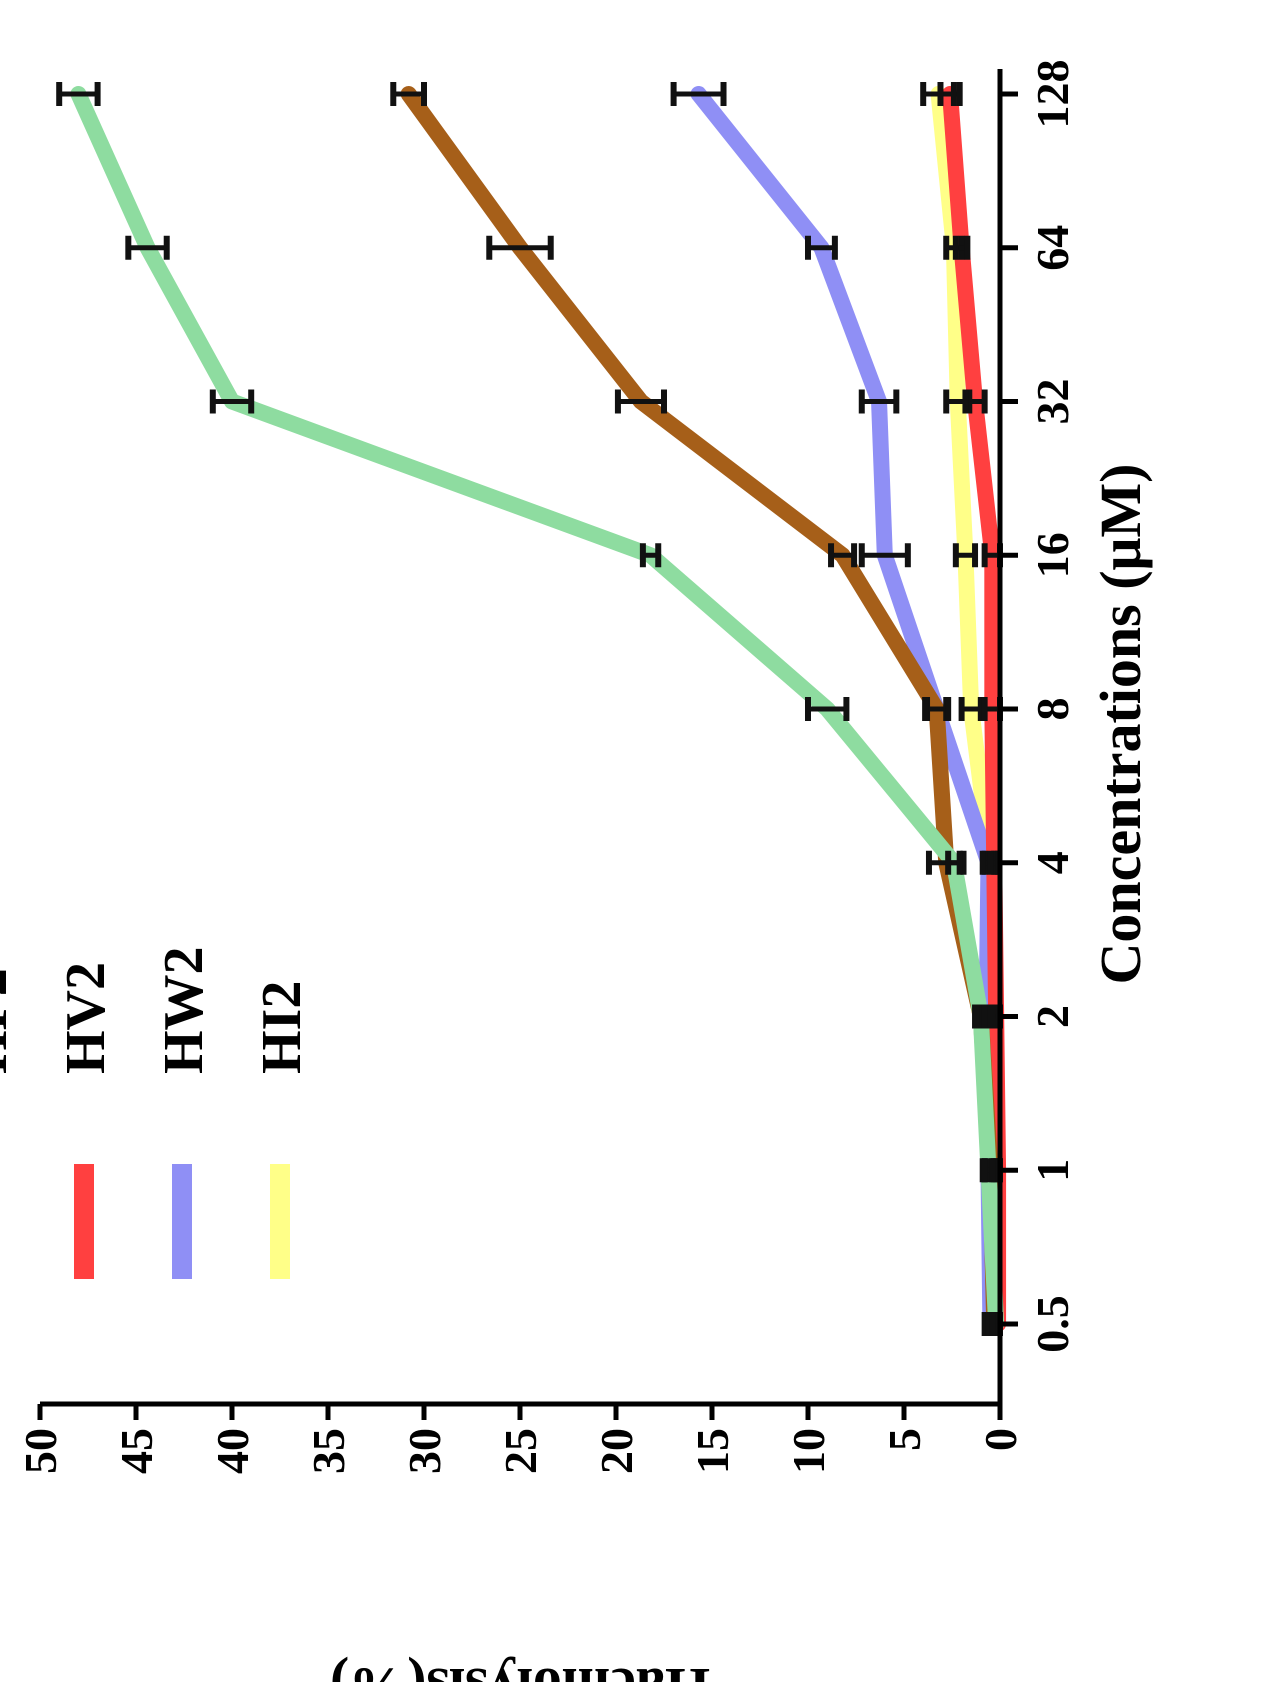 The height and width of the screenshot is (1682, 1275). I want to click on legend-item-hw2: HW2, so click(184, 1112).